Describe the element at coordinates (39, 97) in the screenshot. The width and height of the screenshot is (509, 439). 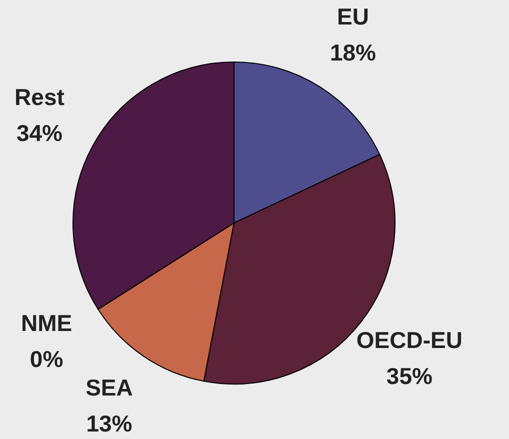
I see `slice-label: Rest` at that location.